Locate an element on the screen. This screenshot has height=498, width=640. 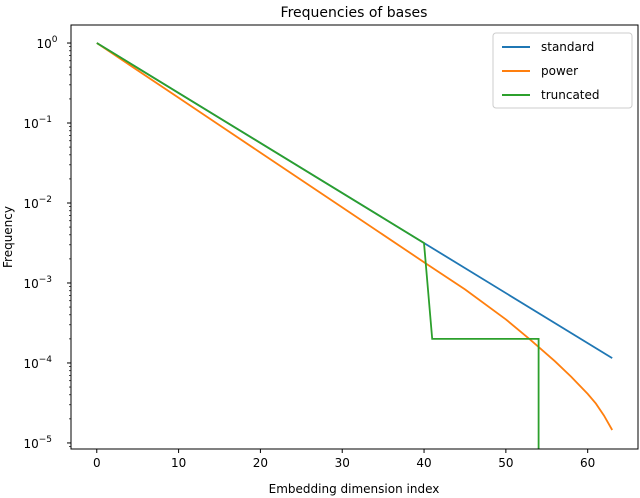
legend: standard power truncated is located at coordinates (562, 70).